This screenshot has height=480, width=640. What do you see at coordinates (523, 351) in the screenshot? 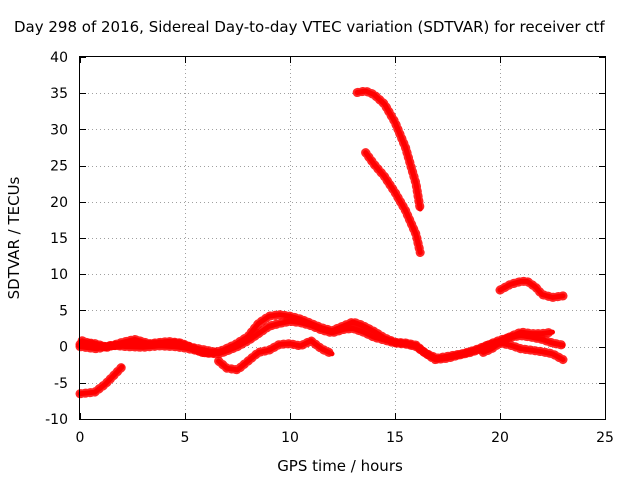
I see `series-markers-arc-f` at bounding box center [523, 351].